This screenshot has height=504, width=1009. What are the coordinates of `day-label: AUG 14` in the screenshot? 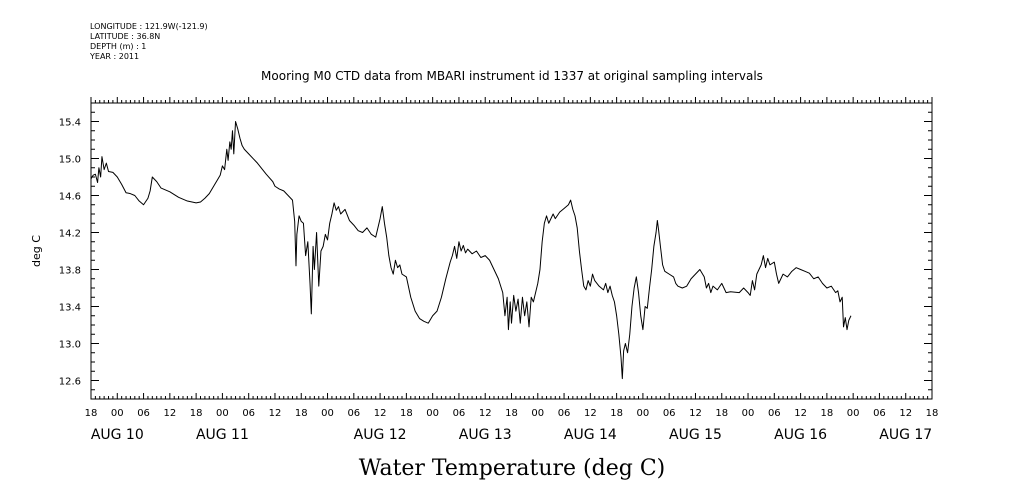 It's located at (590, 435).